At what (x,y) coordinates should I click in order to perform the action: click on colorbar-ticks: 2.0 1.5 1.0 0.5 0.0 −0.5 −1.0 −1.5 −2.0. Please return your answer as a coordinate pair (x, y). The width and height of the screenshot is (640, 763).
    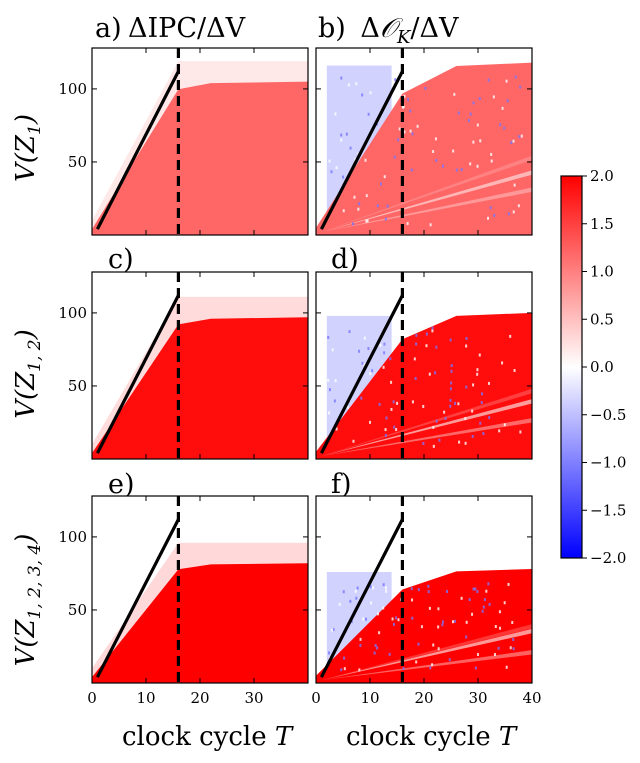
    Looking at the image, I should click on (604, 367).